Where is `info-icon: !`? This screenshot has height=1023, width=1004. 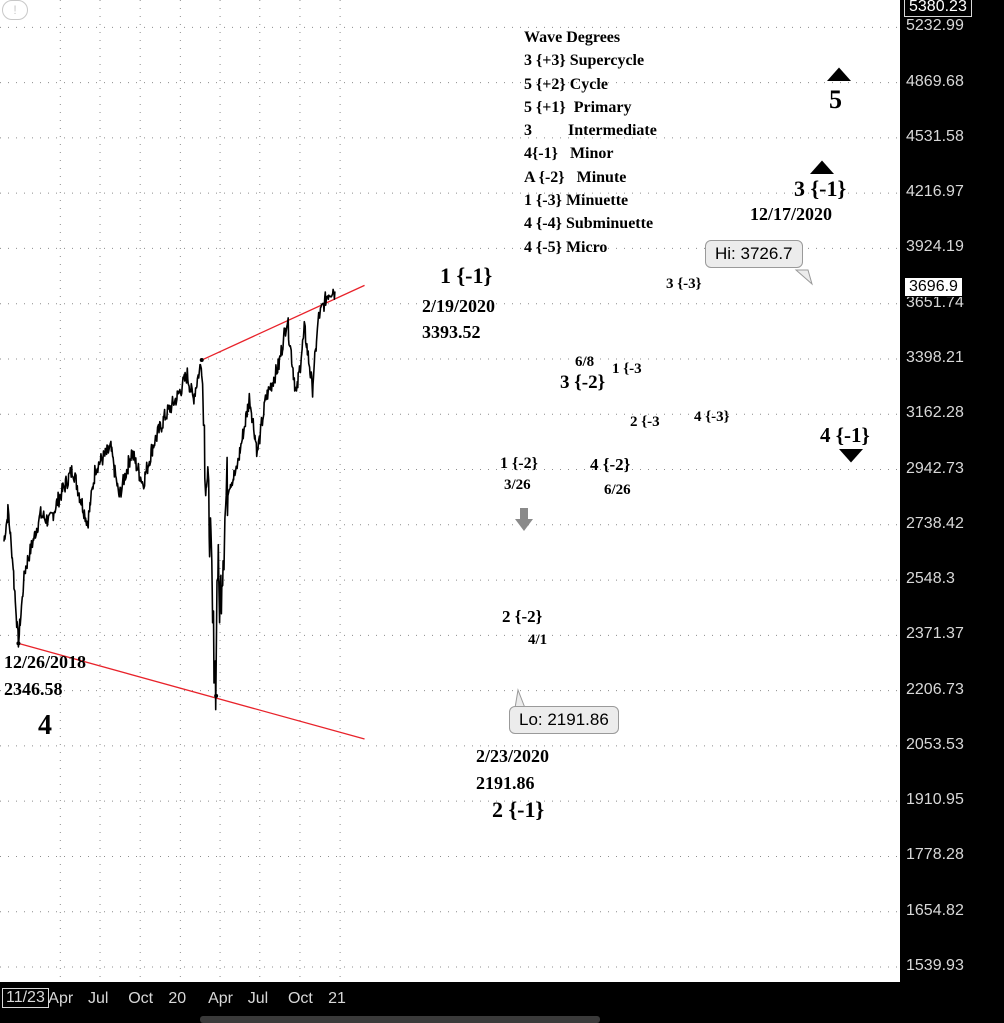
info-icon: ! is located at coordinates (15, 10).